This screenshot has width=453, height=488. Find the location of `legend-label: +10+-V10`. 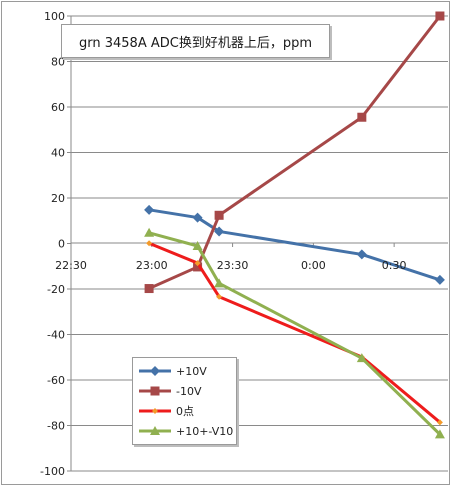

legend-label: +10+-V10 is located at coordinates (205, 431).